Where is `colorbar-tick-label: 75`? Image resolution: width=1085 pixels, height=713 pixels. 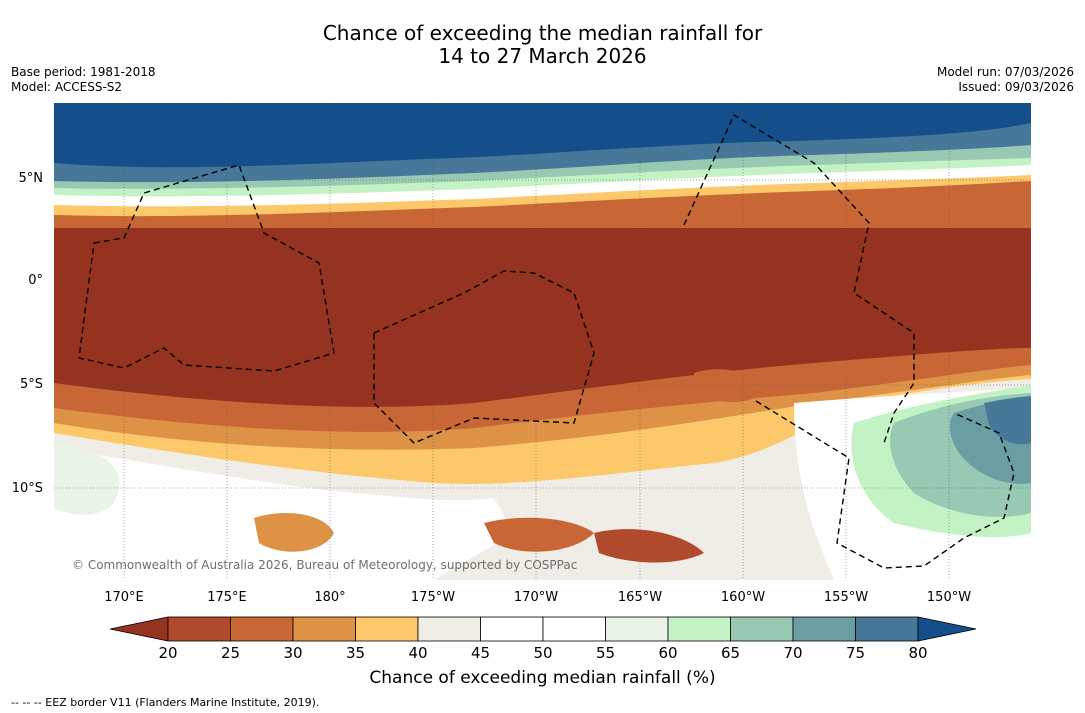
colorbar-tick-label: 75 is located at coordinates (855, 653).